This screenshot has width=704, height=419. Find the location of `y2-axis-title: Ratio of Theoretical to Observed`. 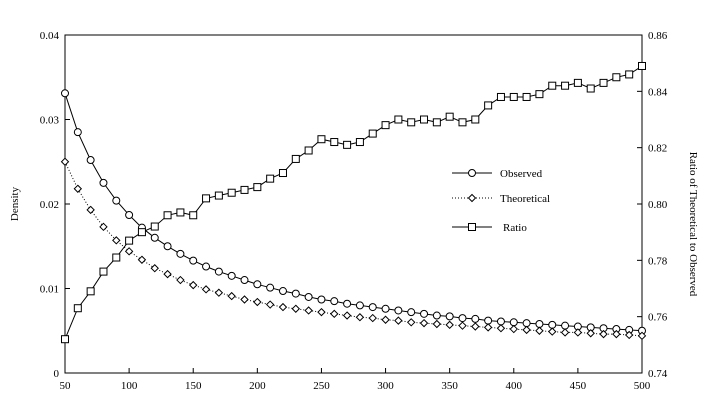

y2-axis-title: Ratio of Theoretical to Observed is located at coordinates (693, 224).